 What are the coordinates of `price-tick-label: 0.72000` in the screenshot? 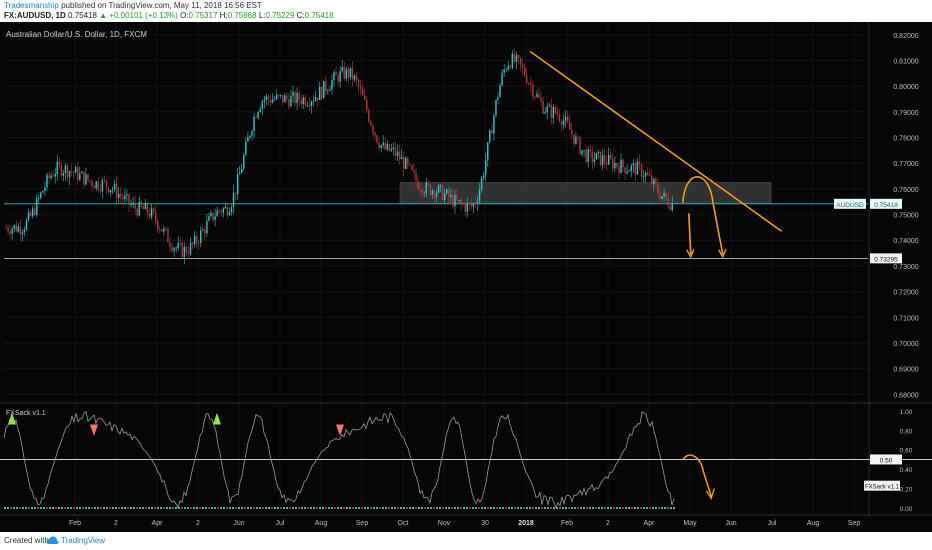 It's located at (905, 293).